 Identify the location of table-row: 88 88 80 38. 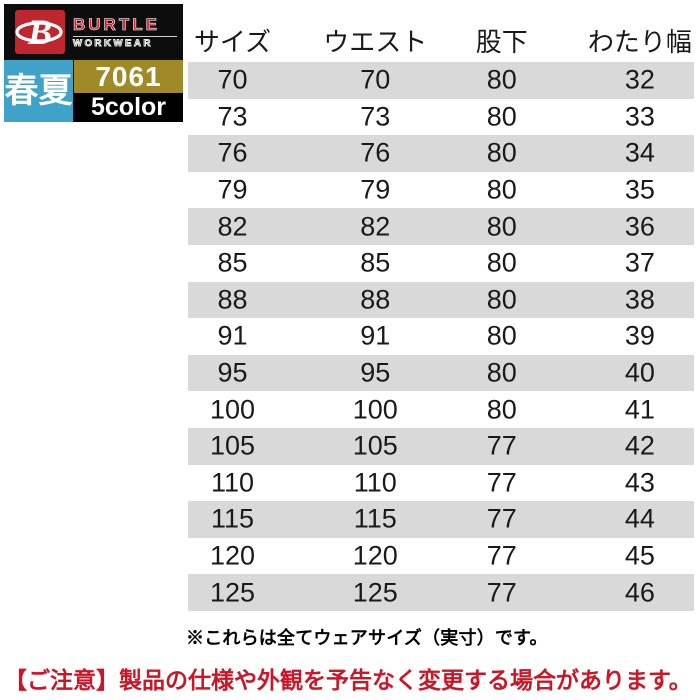
(441, 300).